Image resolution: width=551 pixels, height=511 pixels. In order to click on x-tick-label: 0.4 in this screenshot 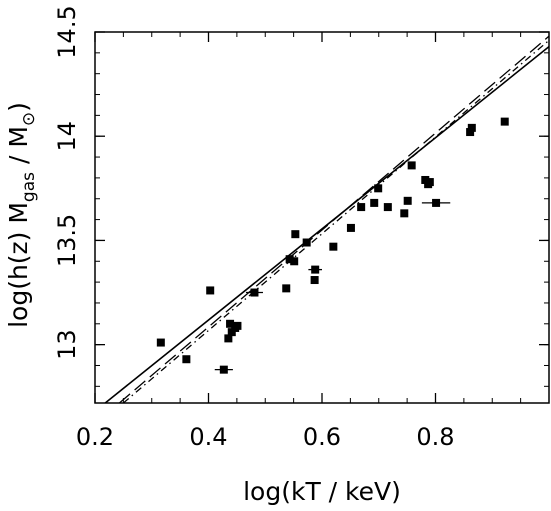, I will do `click(208, 437)`.